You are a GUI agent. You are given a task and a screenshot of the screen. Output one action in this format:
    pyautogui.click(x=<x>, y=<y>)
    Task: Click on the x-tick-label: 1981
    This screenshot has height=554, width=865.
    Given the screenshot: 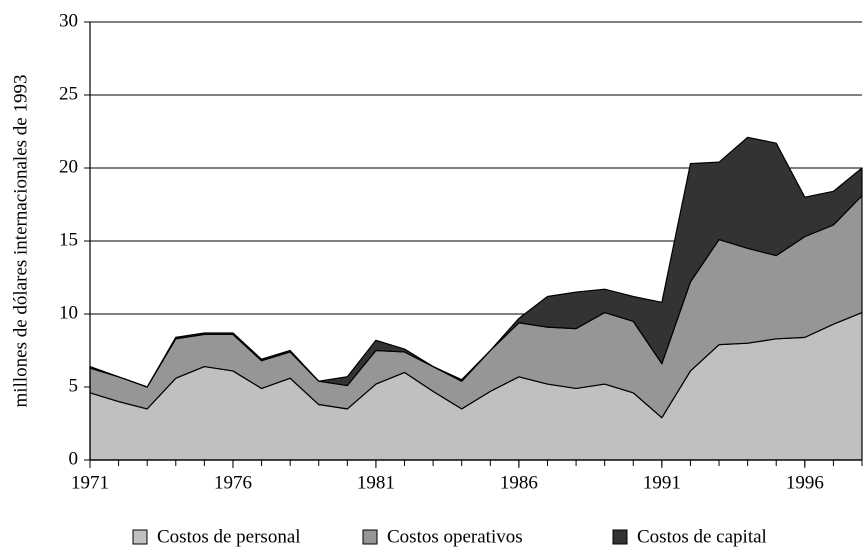 What is the action you would take?
    pyautogui.click(x=376, y=482)
    